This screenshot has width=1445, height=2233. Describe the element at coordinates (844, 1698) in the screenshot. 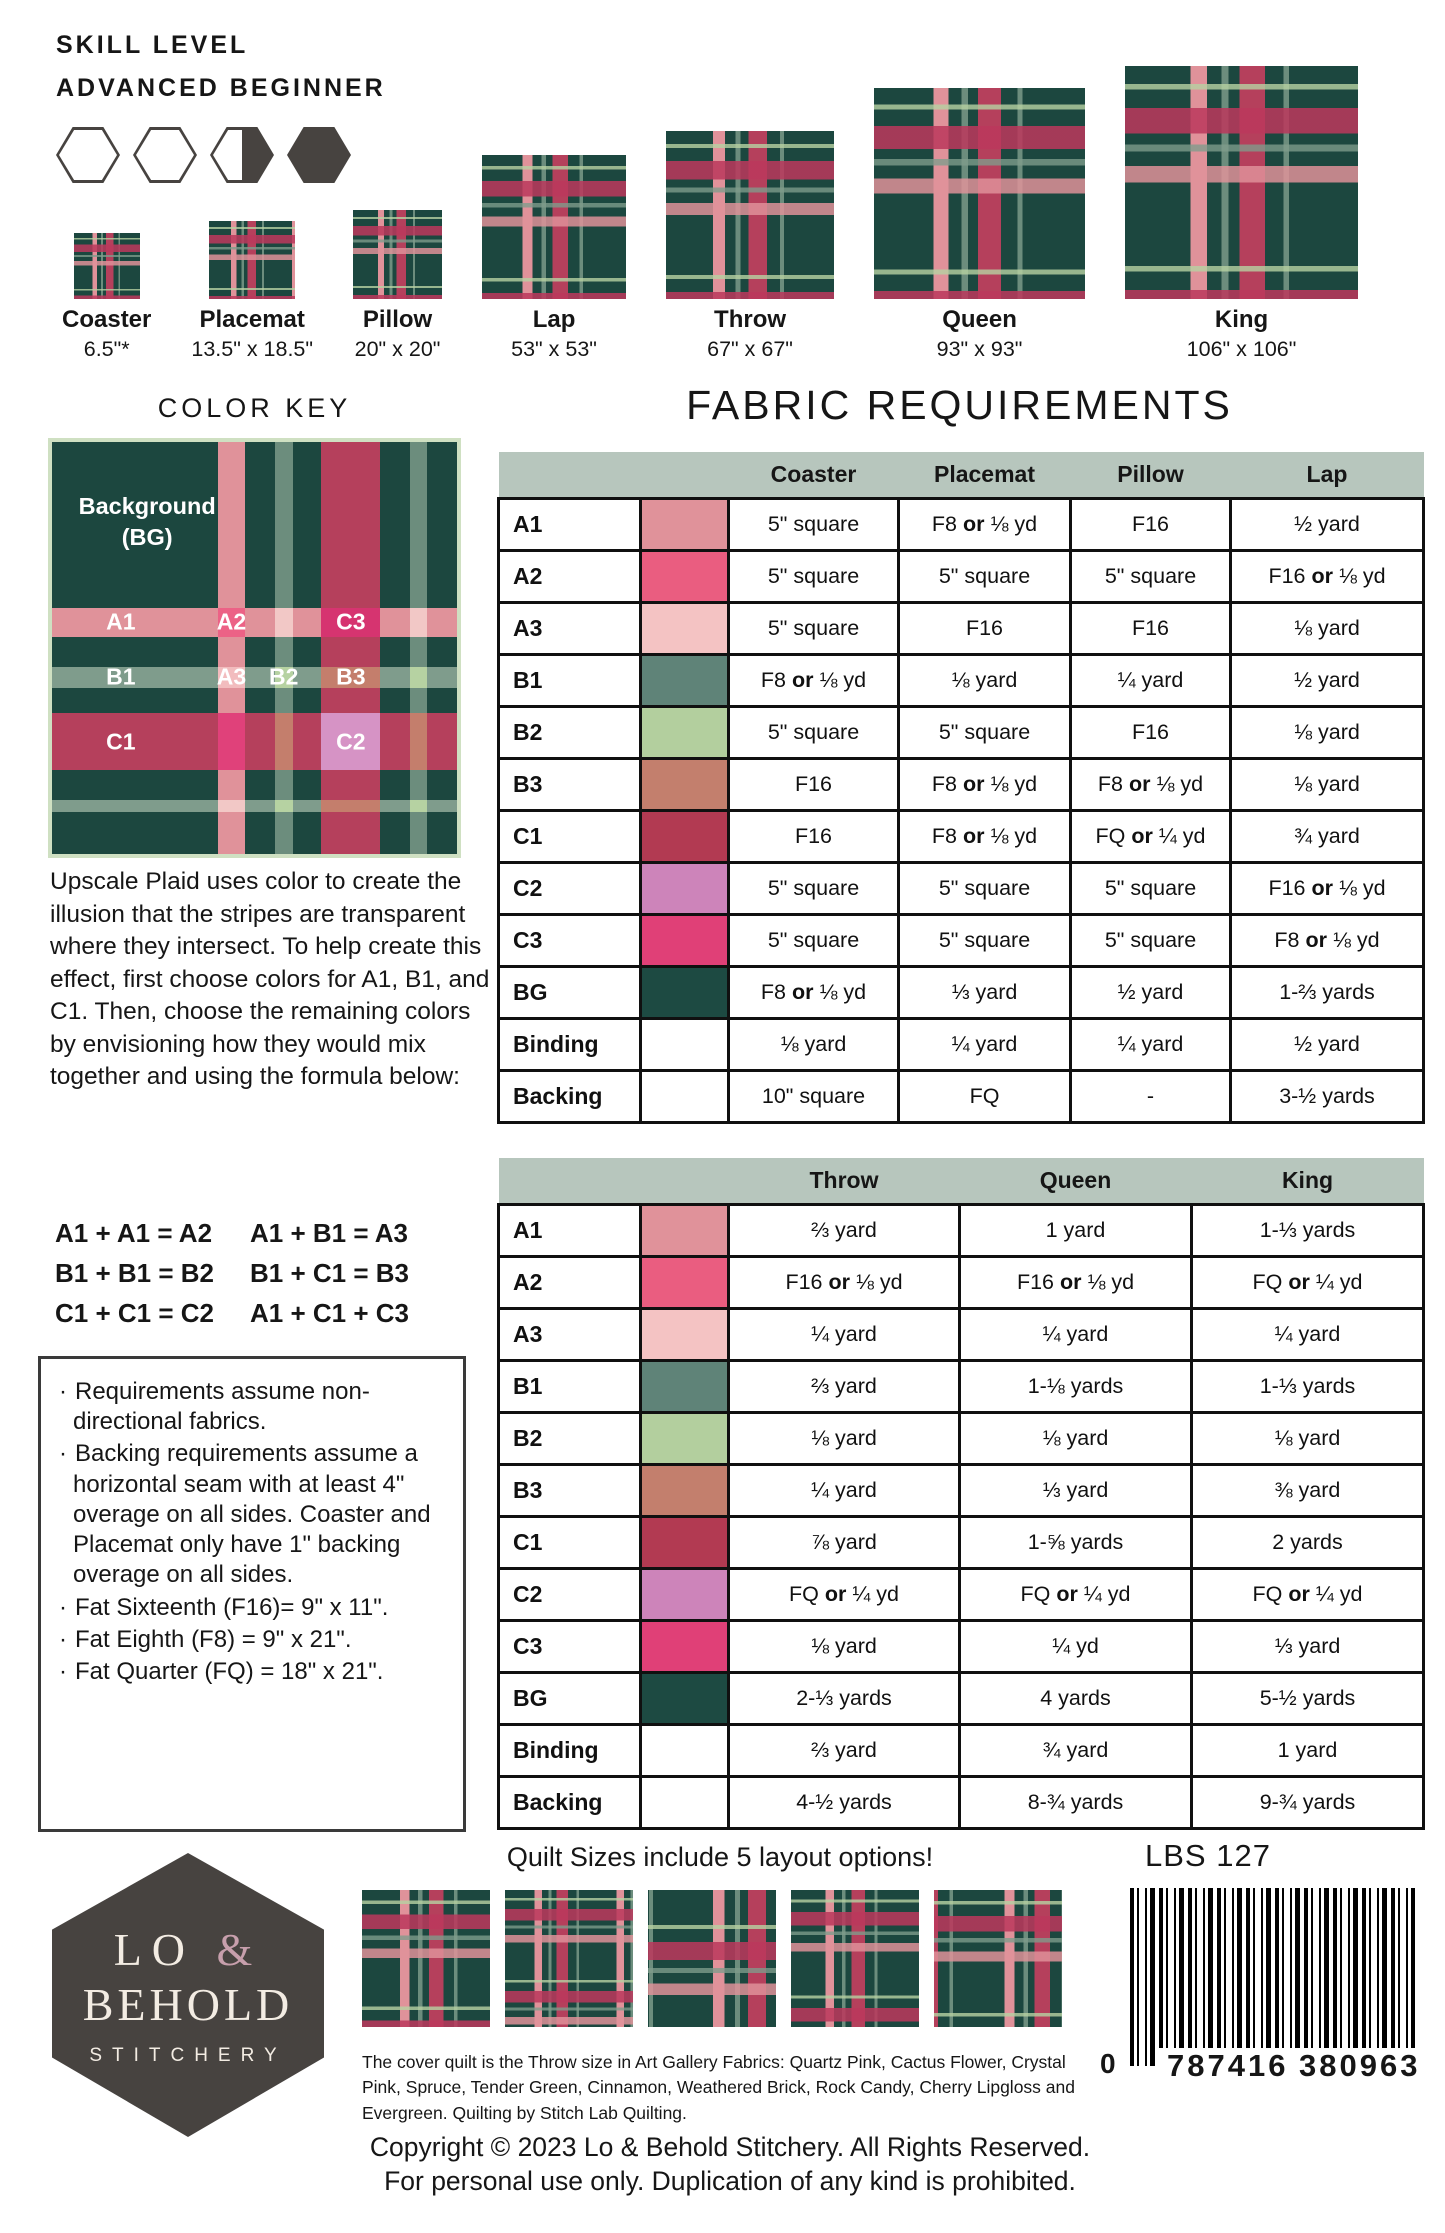

I see `requirement-cell: 2-⅓ yards` at that location.